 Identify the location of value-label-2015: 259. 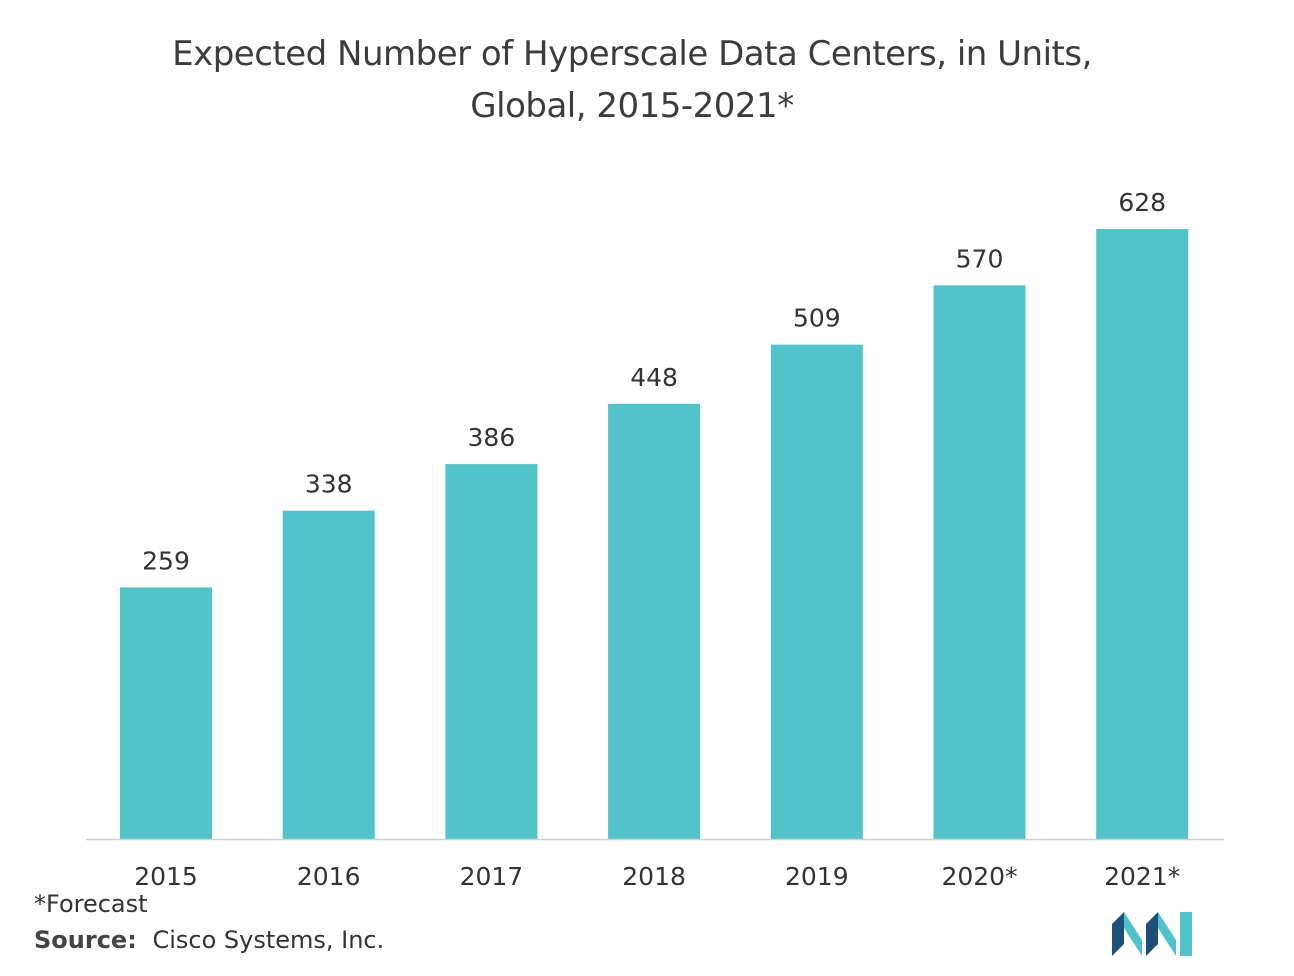
(166, 560).